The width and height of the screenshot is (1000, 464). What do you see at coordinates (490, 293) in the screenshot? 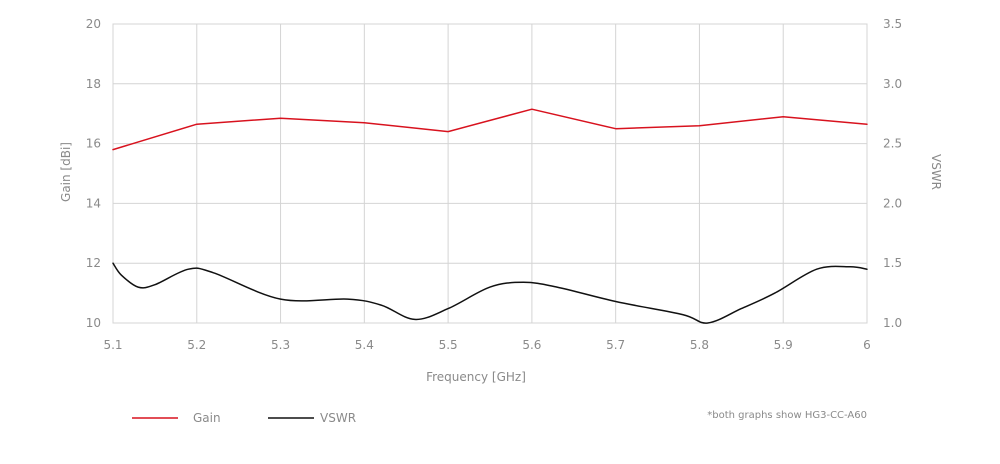
I see `series-line-vswr` at bounding box center [490, 293].